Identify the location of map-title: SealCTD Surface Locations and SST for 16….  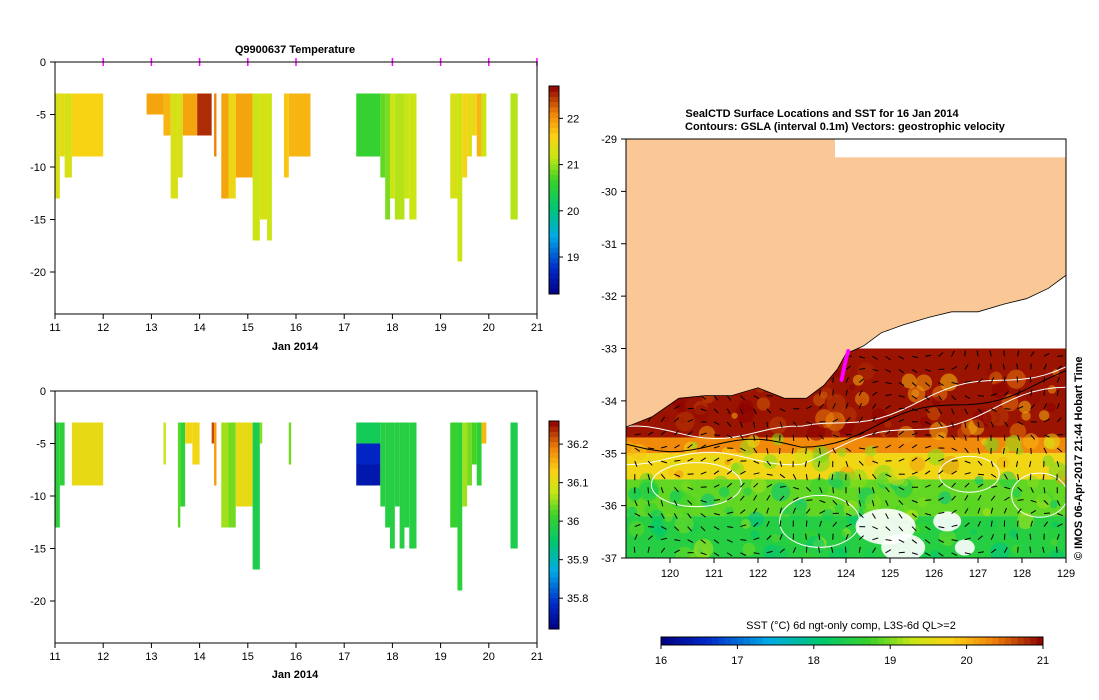
(822, 114).